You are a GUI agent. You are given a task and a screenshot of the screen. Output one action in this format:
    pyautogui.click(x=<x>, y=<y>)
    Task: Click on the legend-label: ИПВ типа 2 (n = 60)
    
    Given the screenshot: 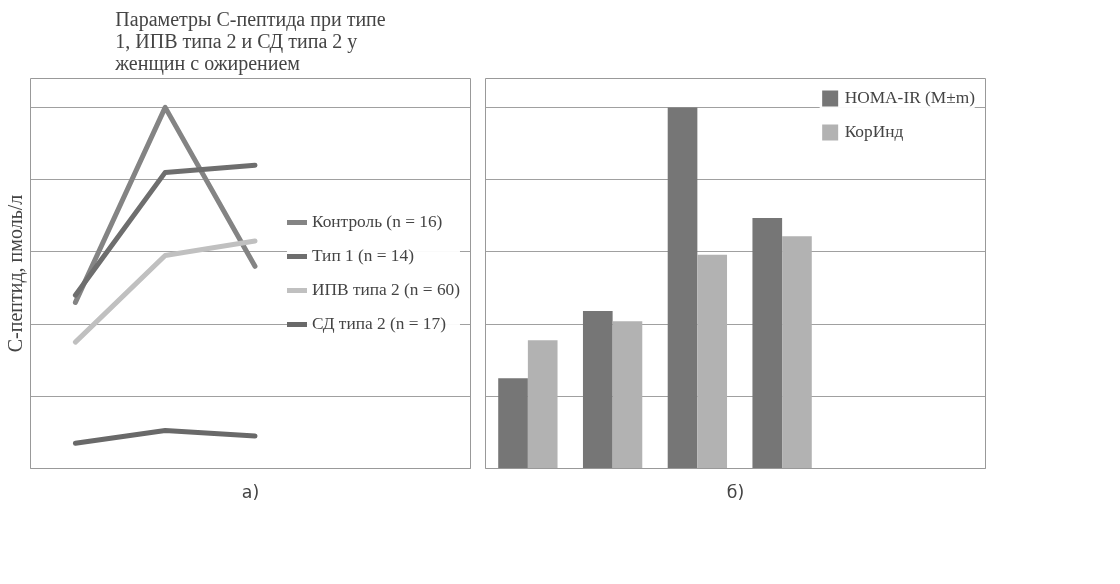 What is the action you would take?
    pyautogui.click(x=385, y=290)
    